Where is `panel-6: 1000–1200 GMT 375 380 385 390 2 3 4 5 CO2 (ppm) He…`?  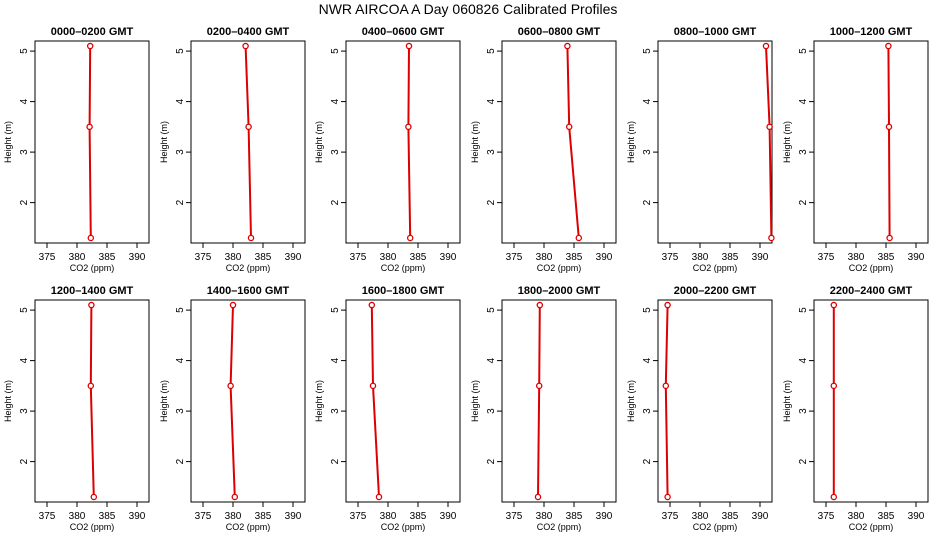
panel-6: 1000–1200 GMT 375 380 385 390 2 3 4 5 CO2 (ppm) He… is located at coordinates (855, 149).